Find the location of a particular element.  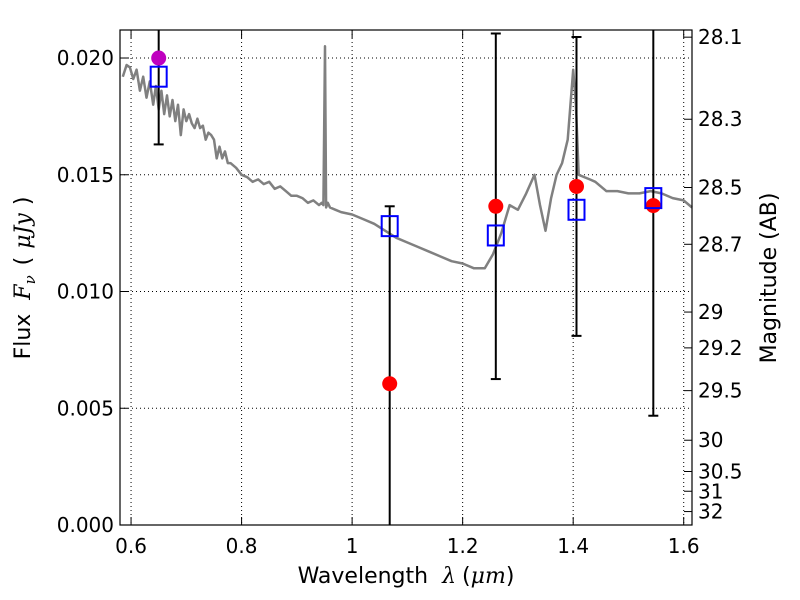

y-ticks: 0.000 0.005 0.010 0.015 0.020 is located at coordinates (92, 291).